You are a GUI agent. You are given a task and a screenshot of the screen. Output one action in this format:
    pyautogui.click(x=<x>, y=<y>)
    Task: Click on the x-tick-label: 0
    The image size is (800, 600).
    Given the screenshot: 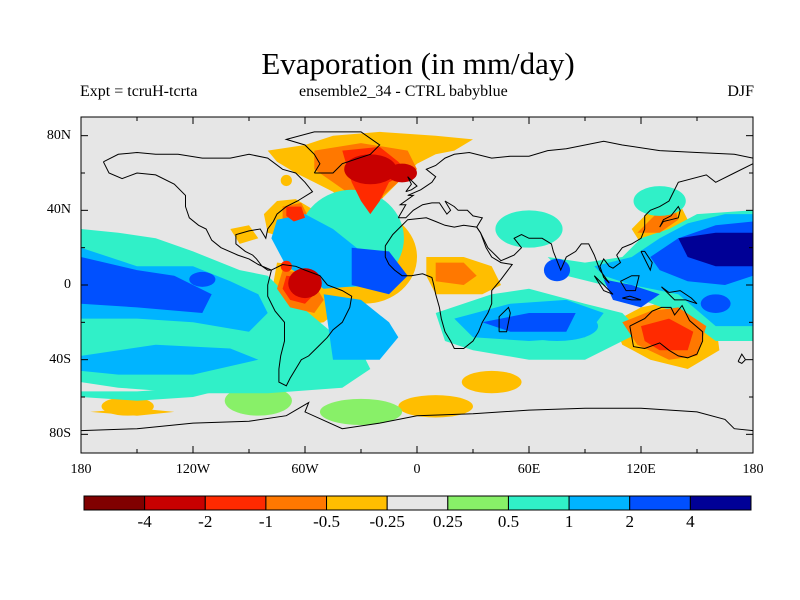 What is the action you would take?
    pyautogui.click(x=417, y=469)
    